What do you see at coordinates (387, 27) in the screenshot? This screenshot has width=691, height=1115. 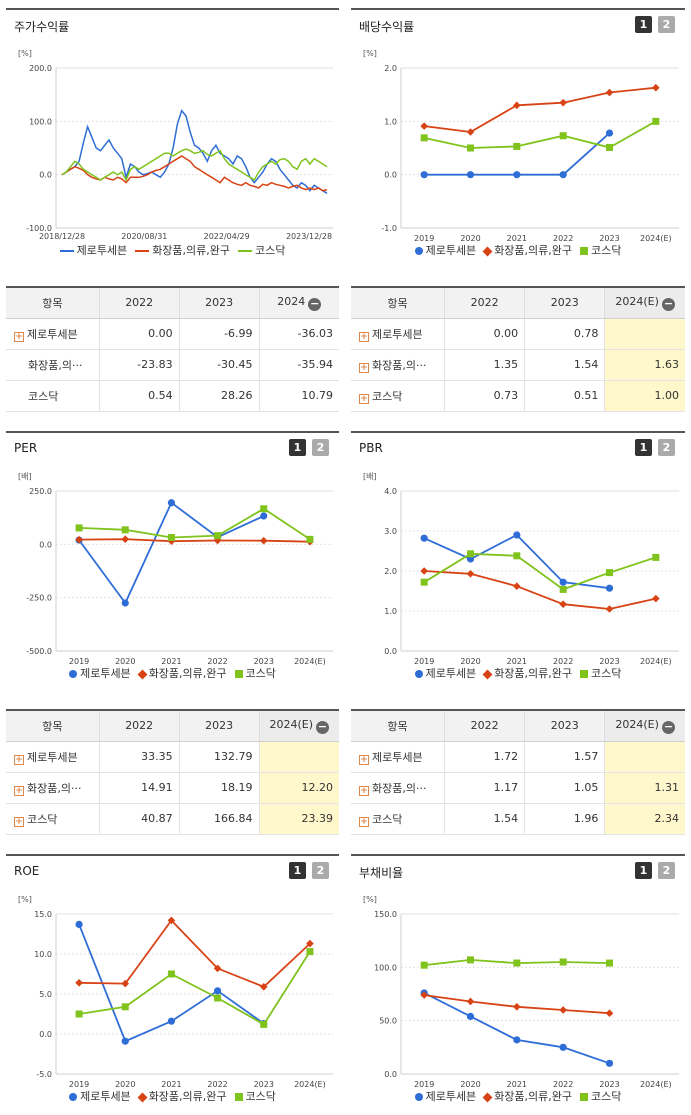 I see `panel-title: 배당수익률` at bounding box center [387, 27].